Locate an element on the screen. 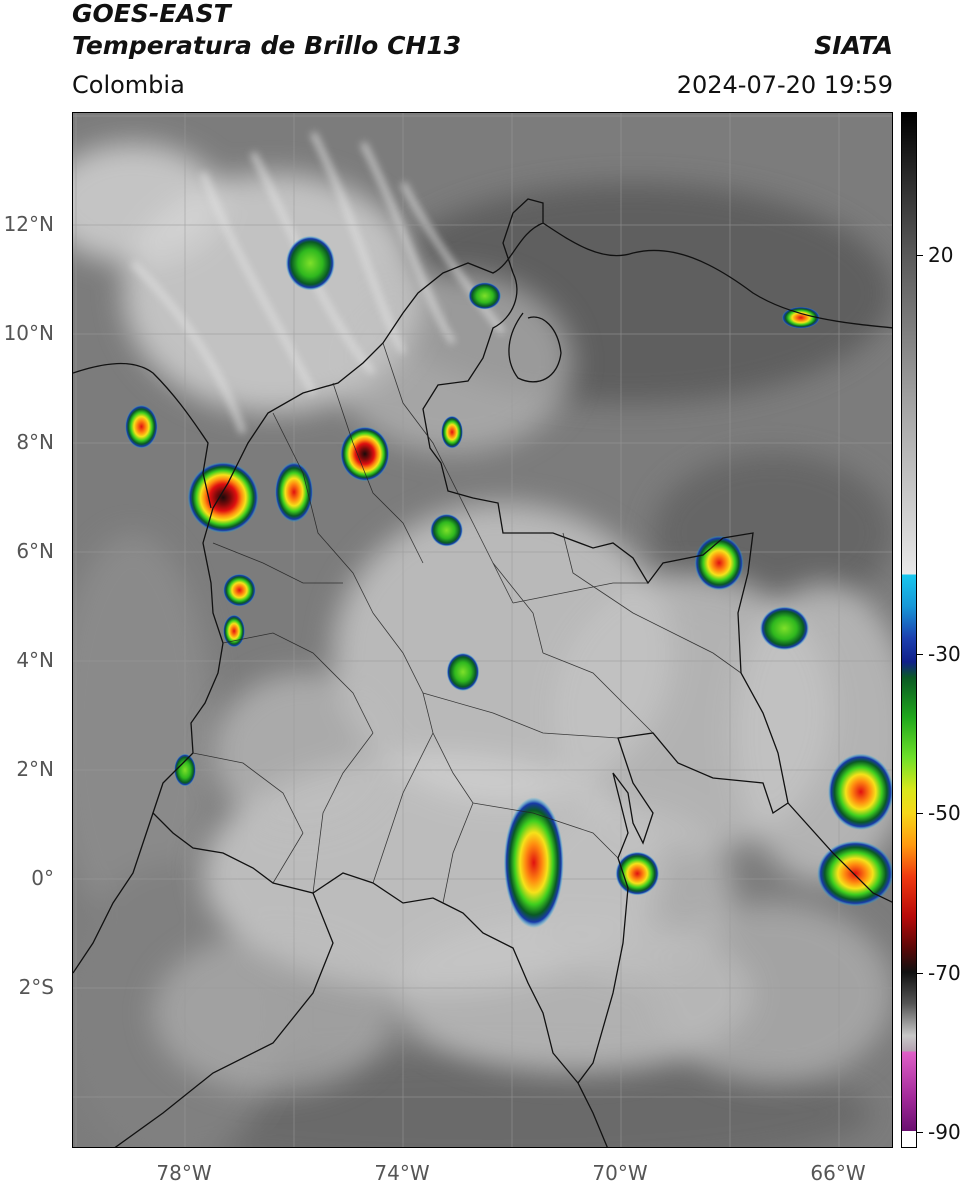 The width and height of the screenshot is (966, 1190). storm-guajira is located at coordinates (485, 296).